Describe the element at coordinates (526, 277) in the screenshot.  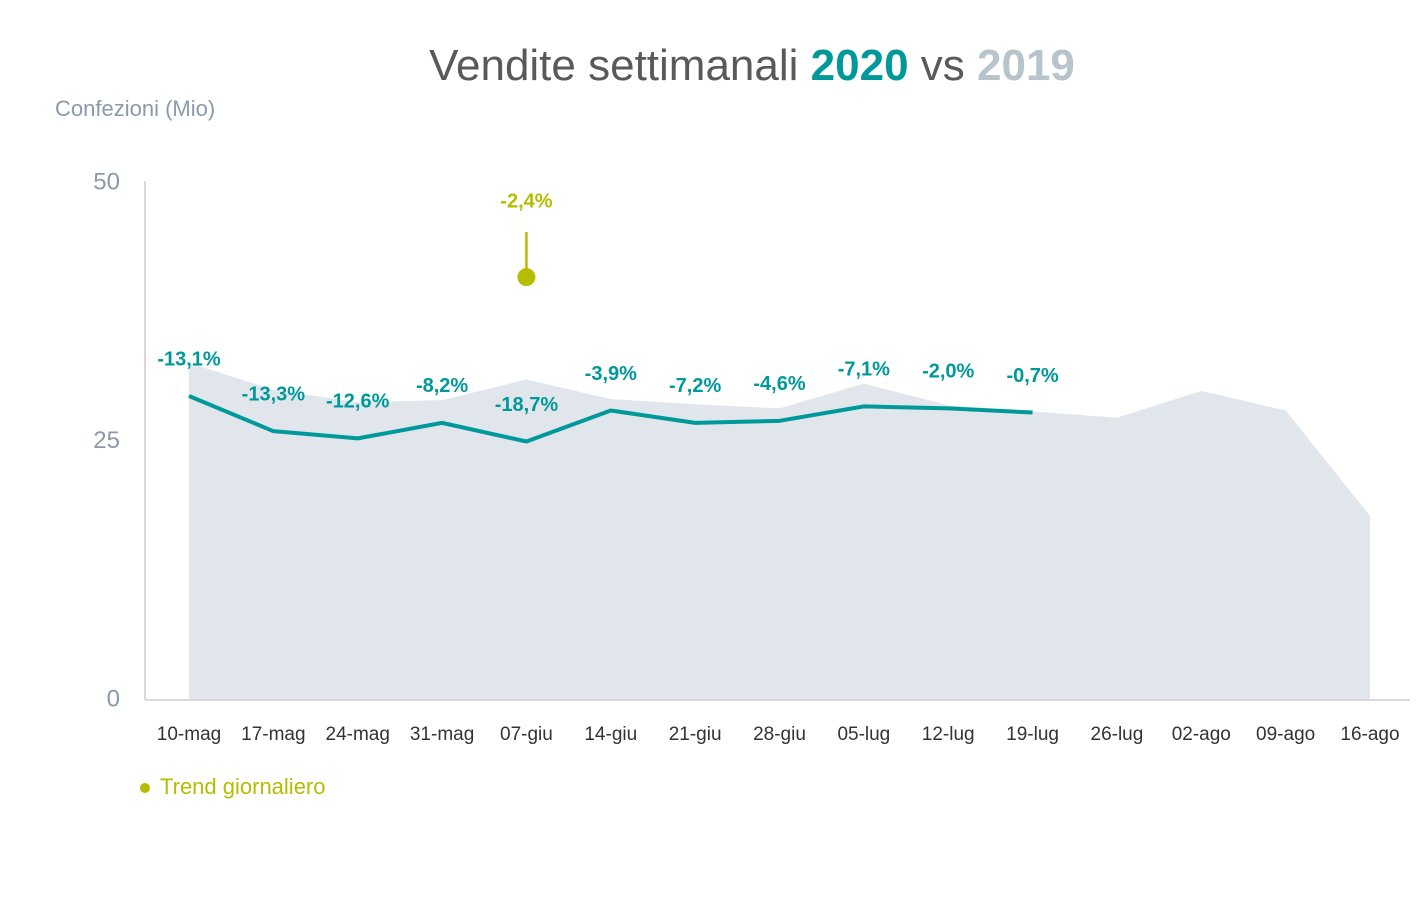
I see `point` at that location.